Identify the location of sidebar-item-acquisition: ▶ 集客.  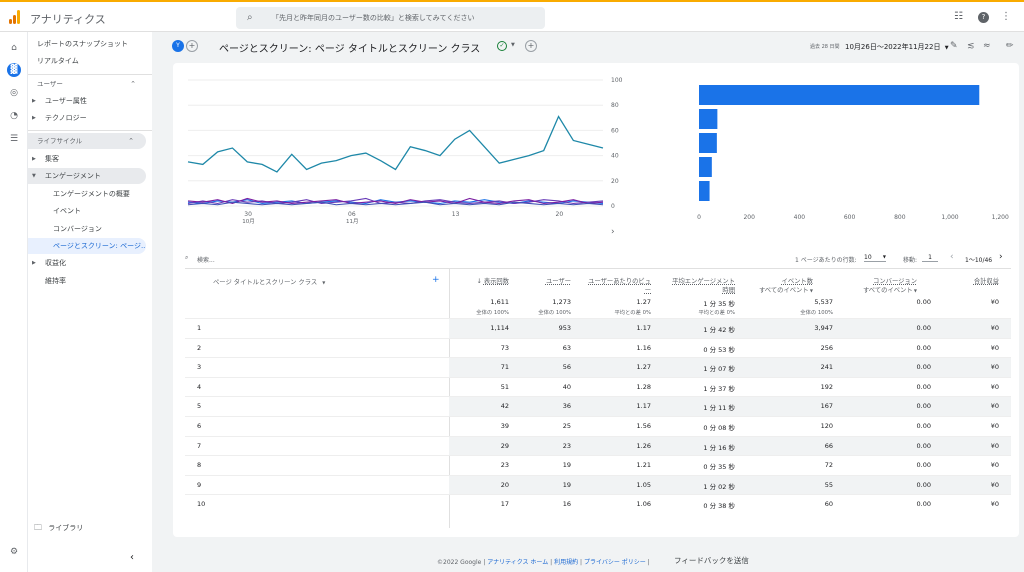
(88, 159).